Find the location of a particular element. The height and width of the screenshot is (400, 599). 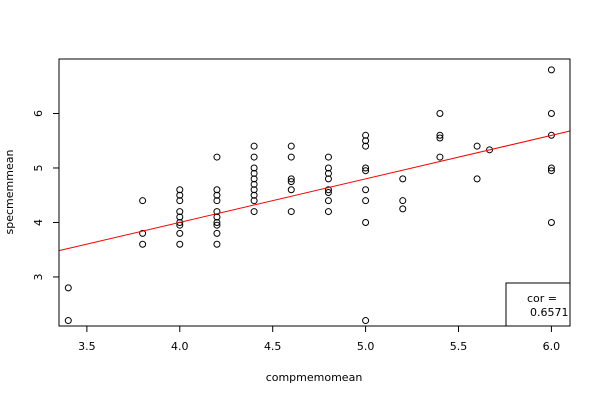

x-tick-label: 4.0 is located at coordinates (180, 346).